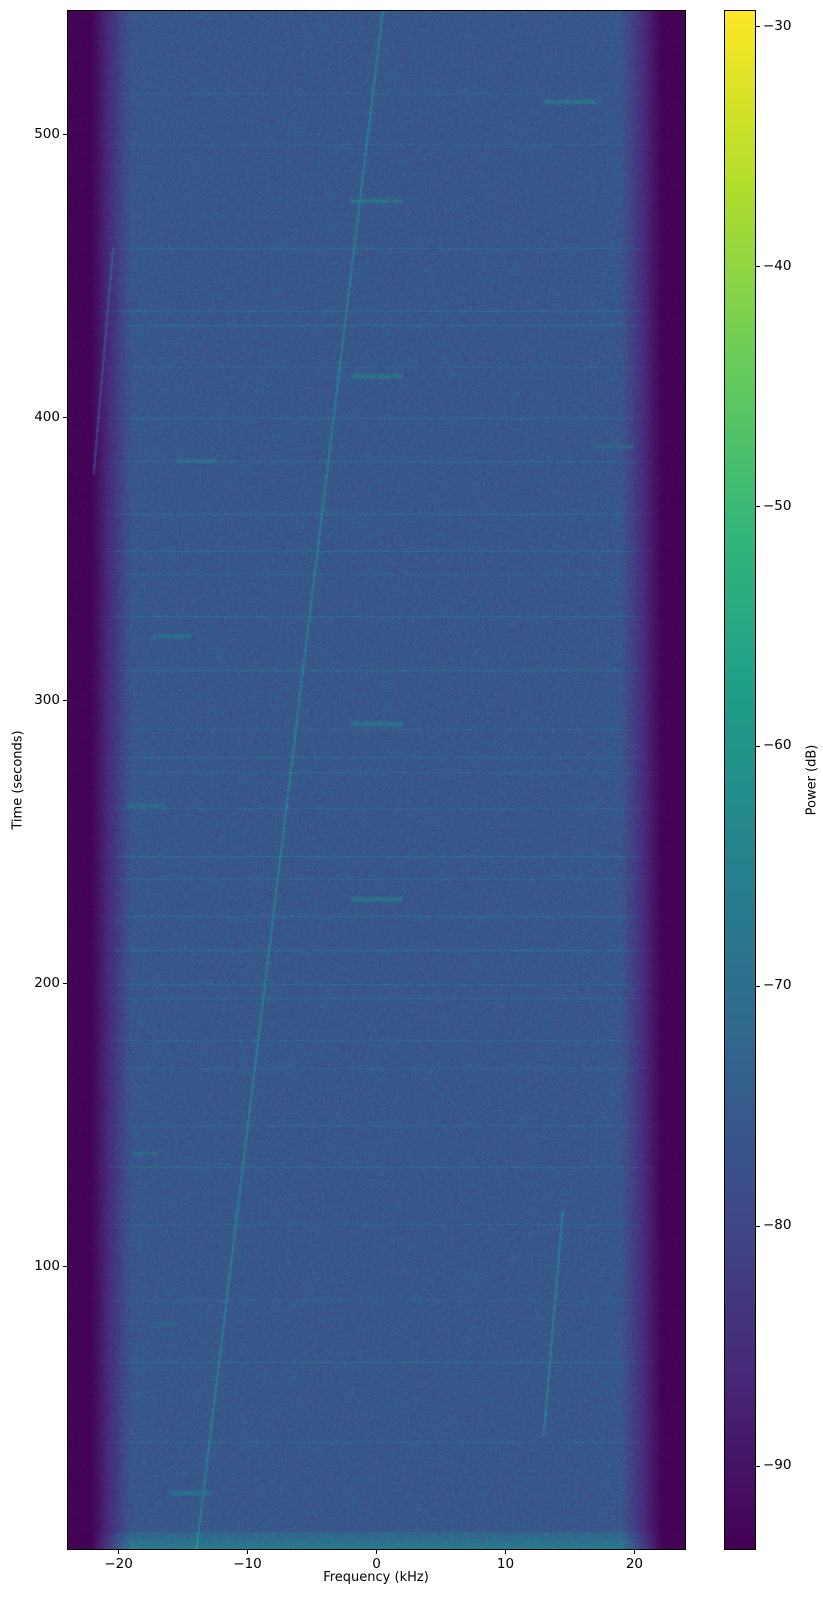  What do you see at coordinates (18, 780) in the screenshot?
I see `y-axis-label: Time (seconds)` at bounding box center [18, 780].